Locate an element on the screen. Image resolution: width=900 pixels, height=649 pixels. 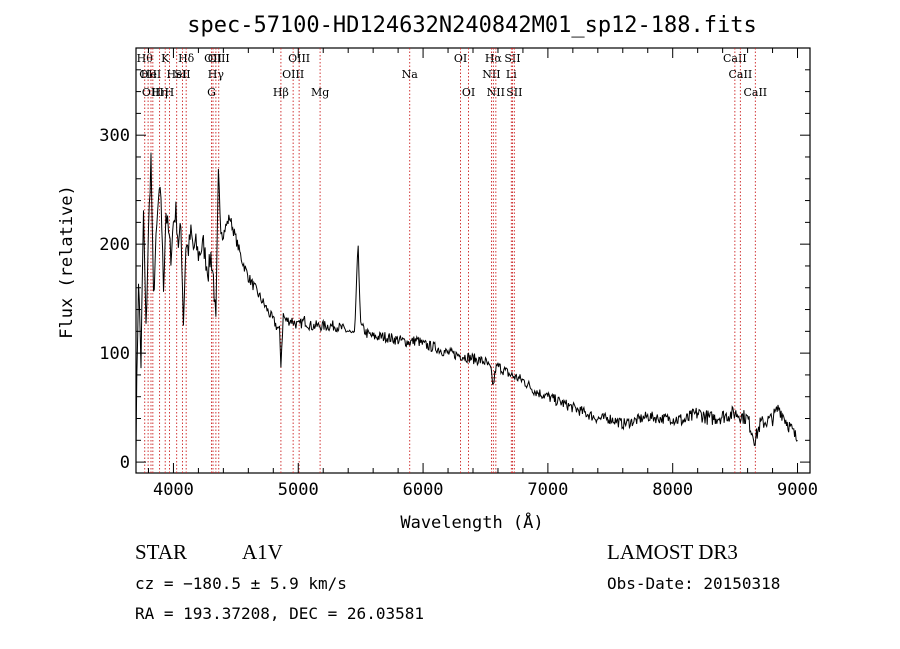
line-label-27: CaII is located at coordinates (735, 58).